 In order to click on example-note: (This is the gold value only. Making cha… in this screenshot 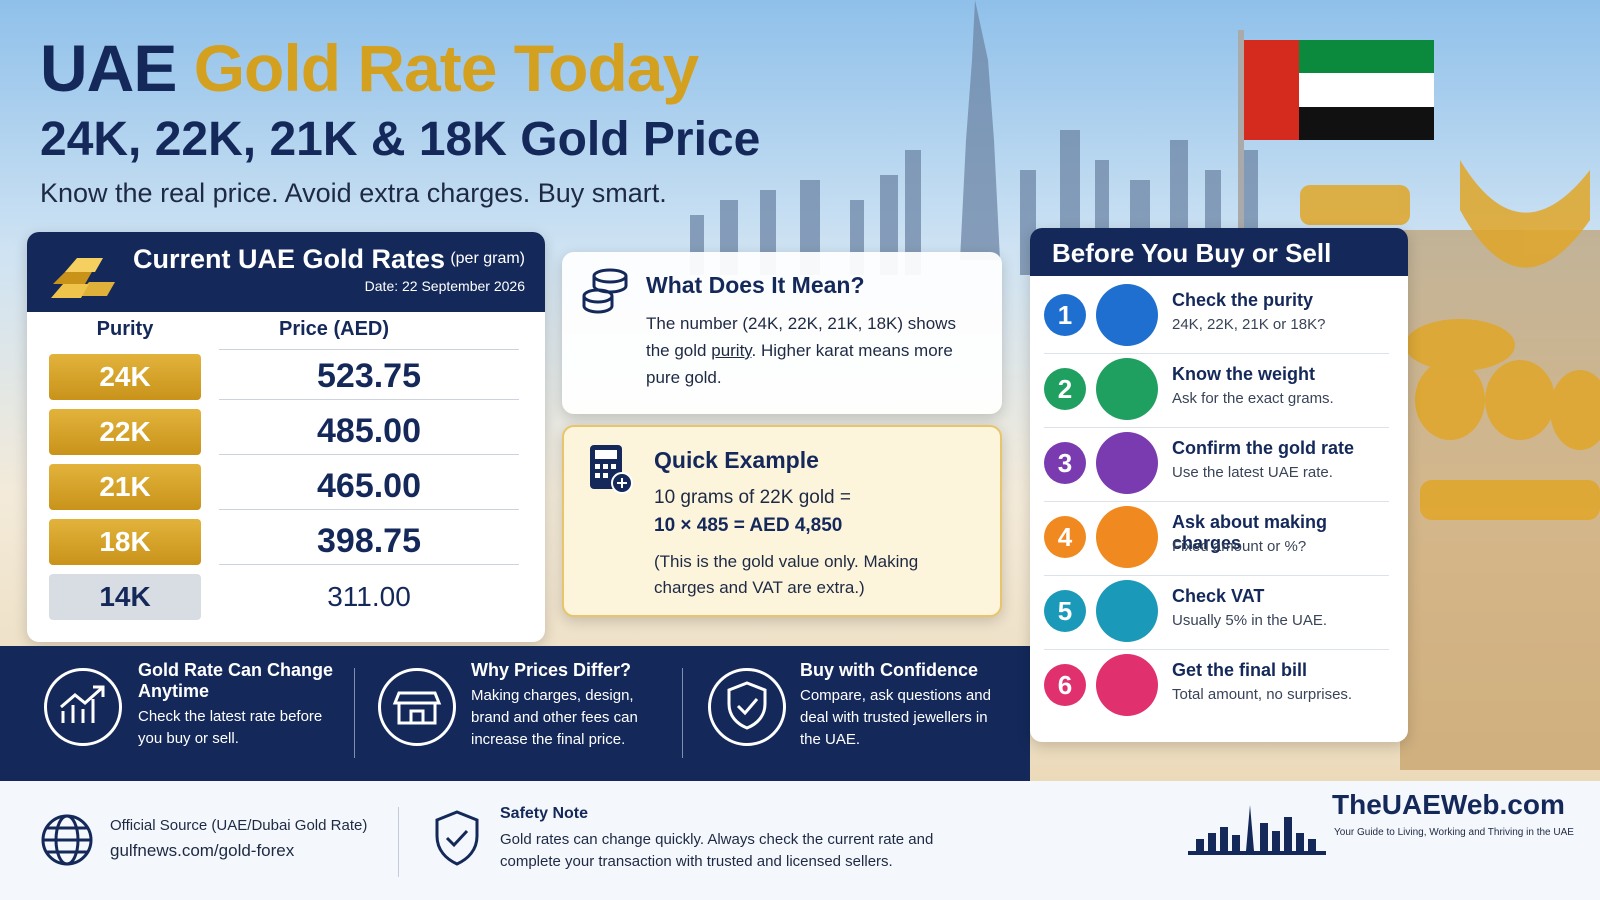, I will do `click(786, 574)`.